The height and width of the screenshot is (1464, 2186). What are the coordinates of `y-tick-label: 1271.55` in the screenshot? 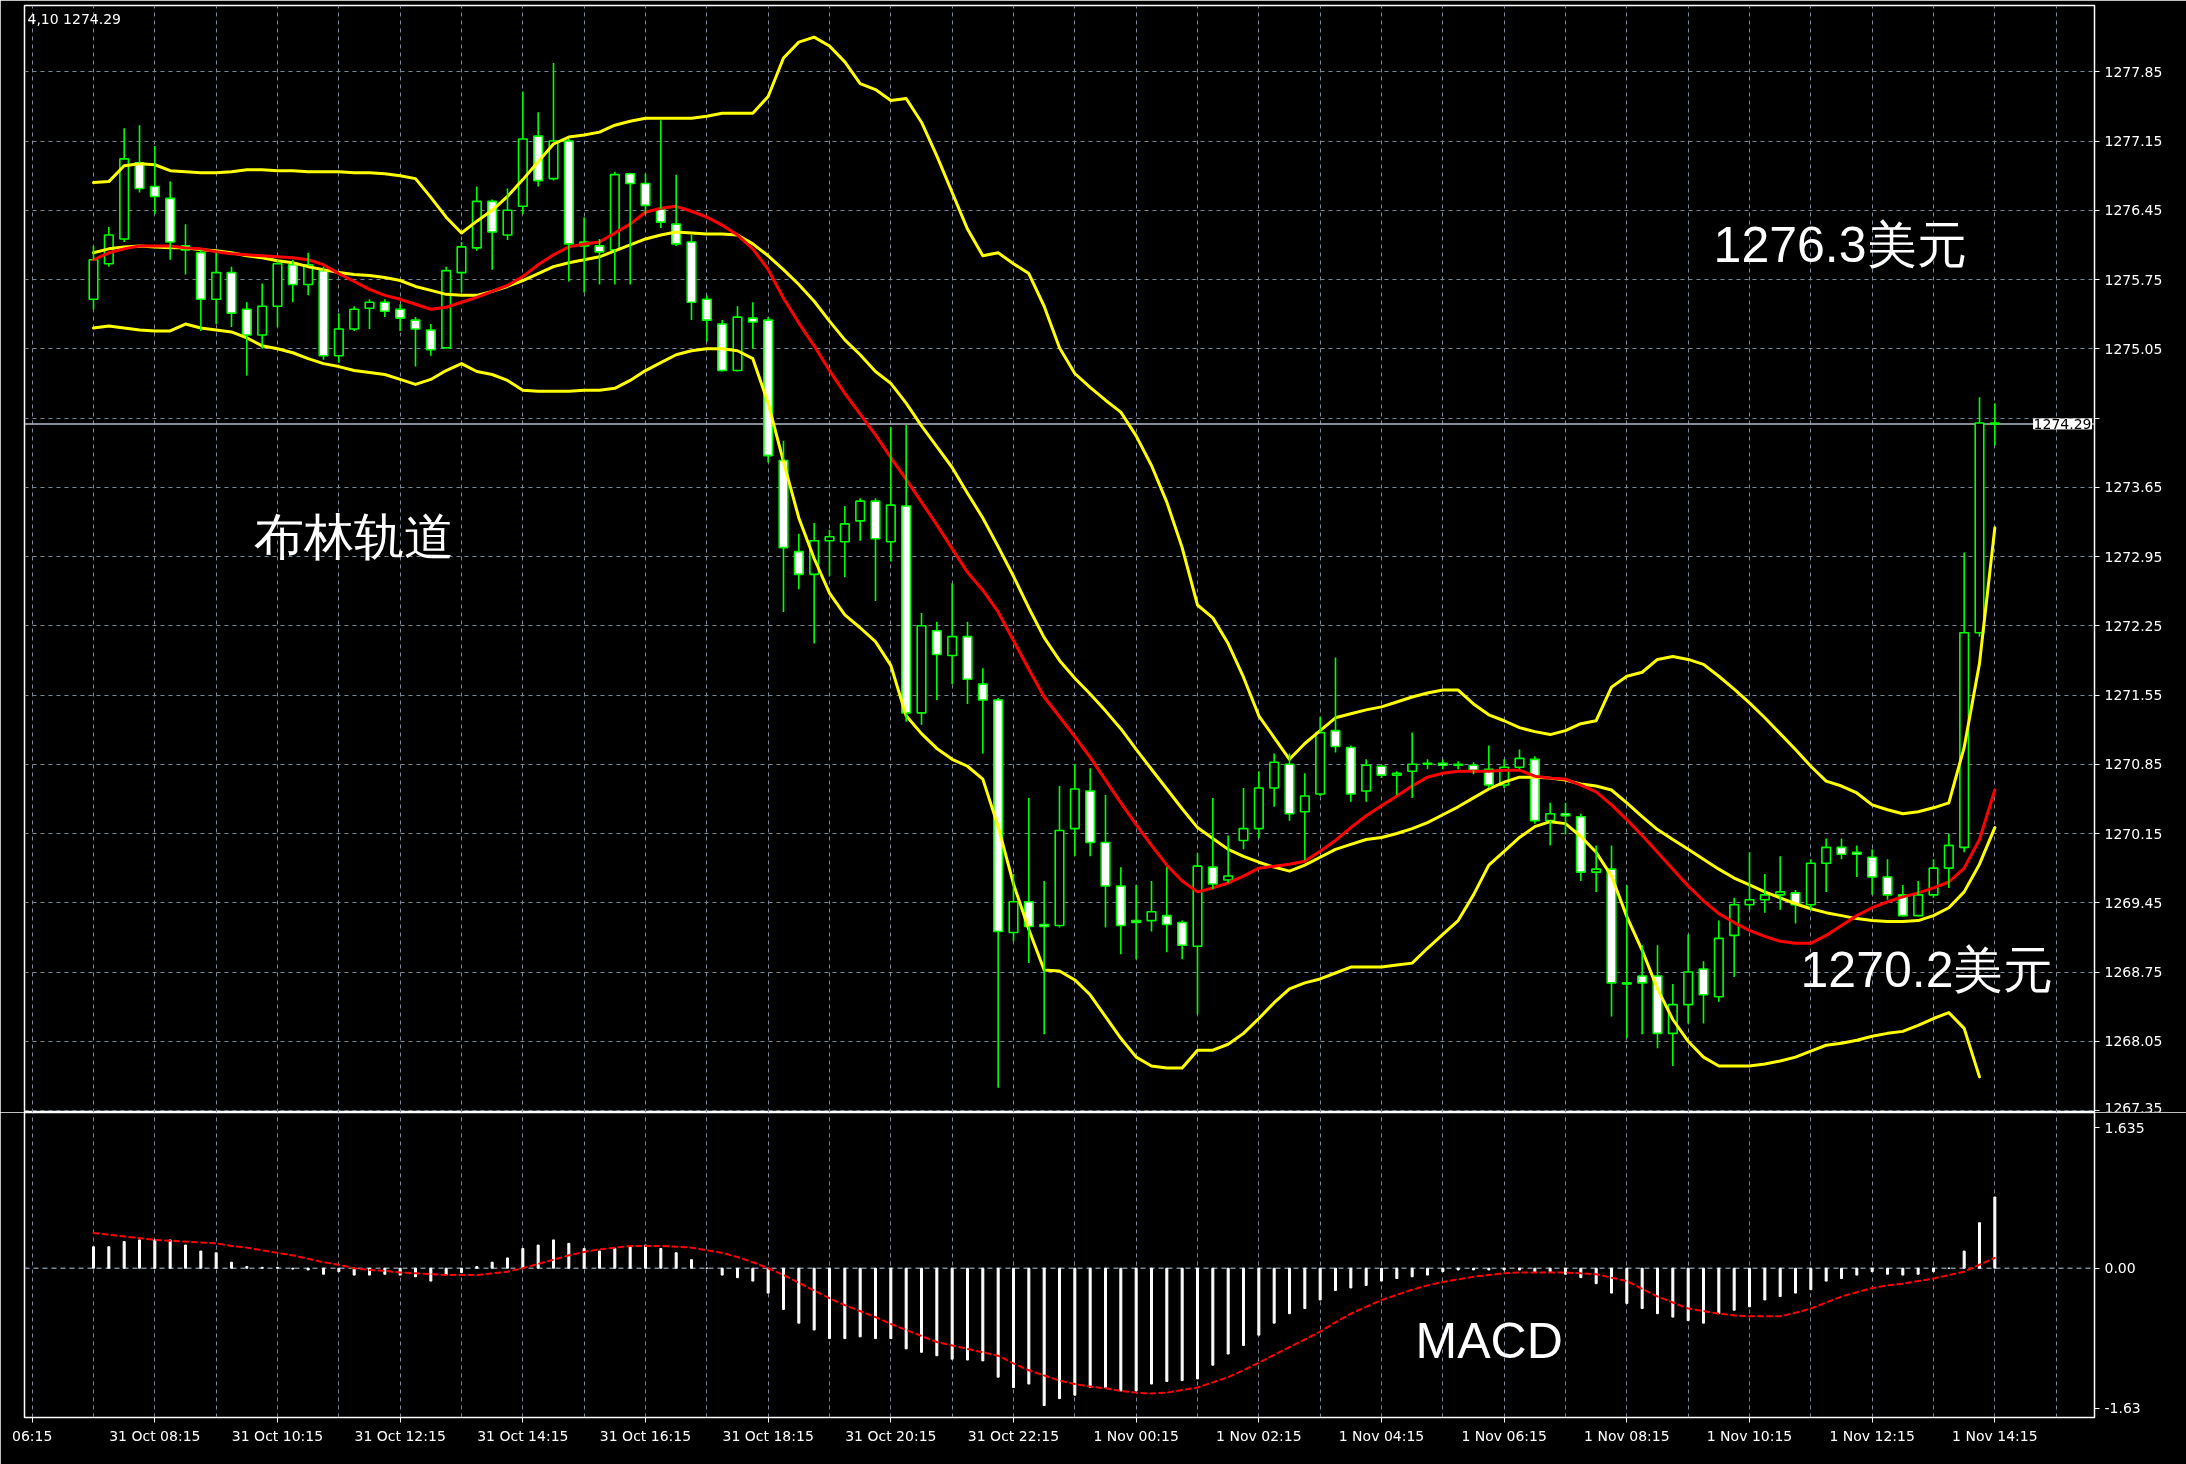 It's located at (2133, 695).